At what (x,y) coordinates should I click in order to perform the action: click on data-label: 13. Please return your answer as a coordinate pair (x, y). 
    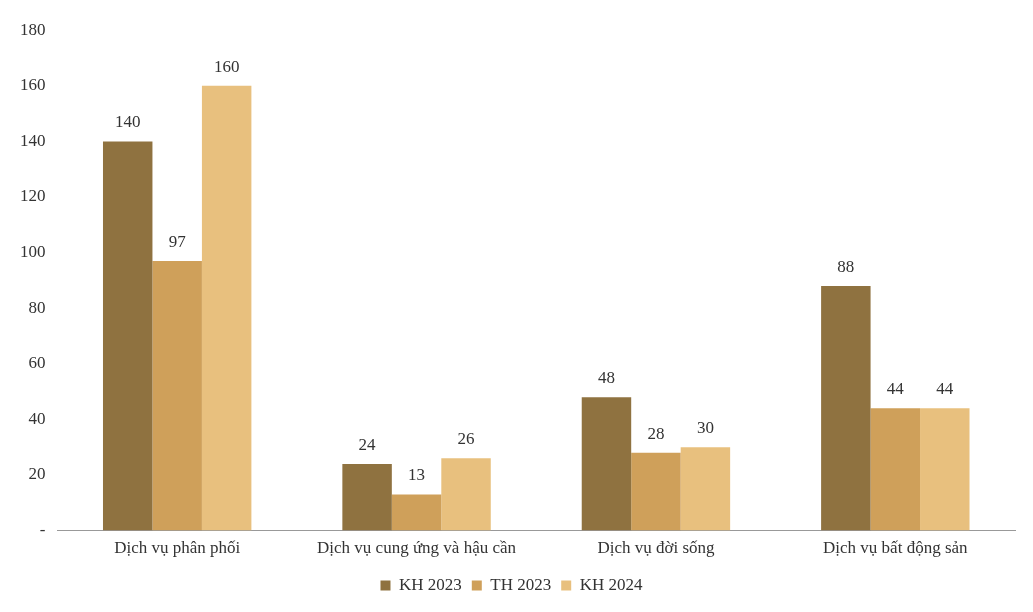
    Looking at the image, I should click on (417, 475).